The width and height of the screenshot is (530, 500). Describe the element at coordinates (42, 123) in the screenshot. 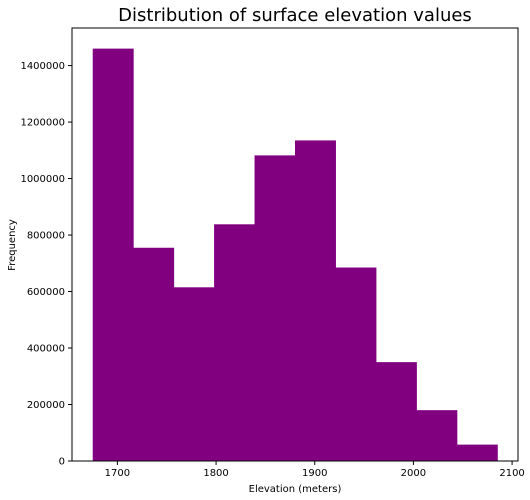

I see `y-tick-label: 1200000` at that location.